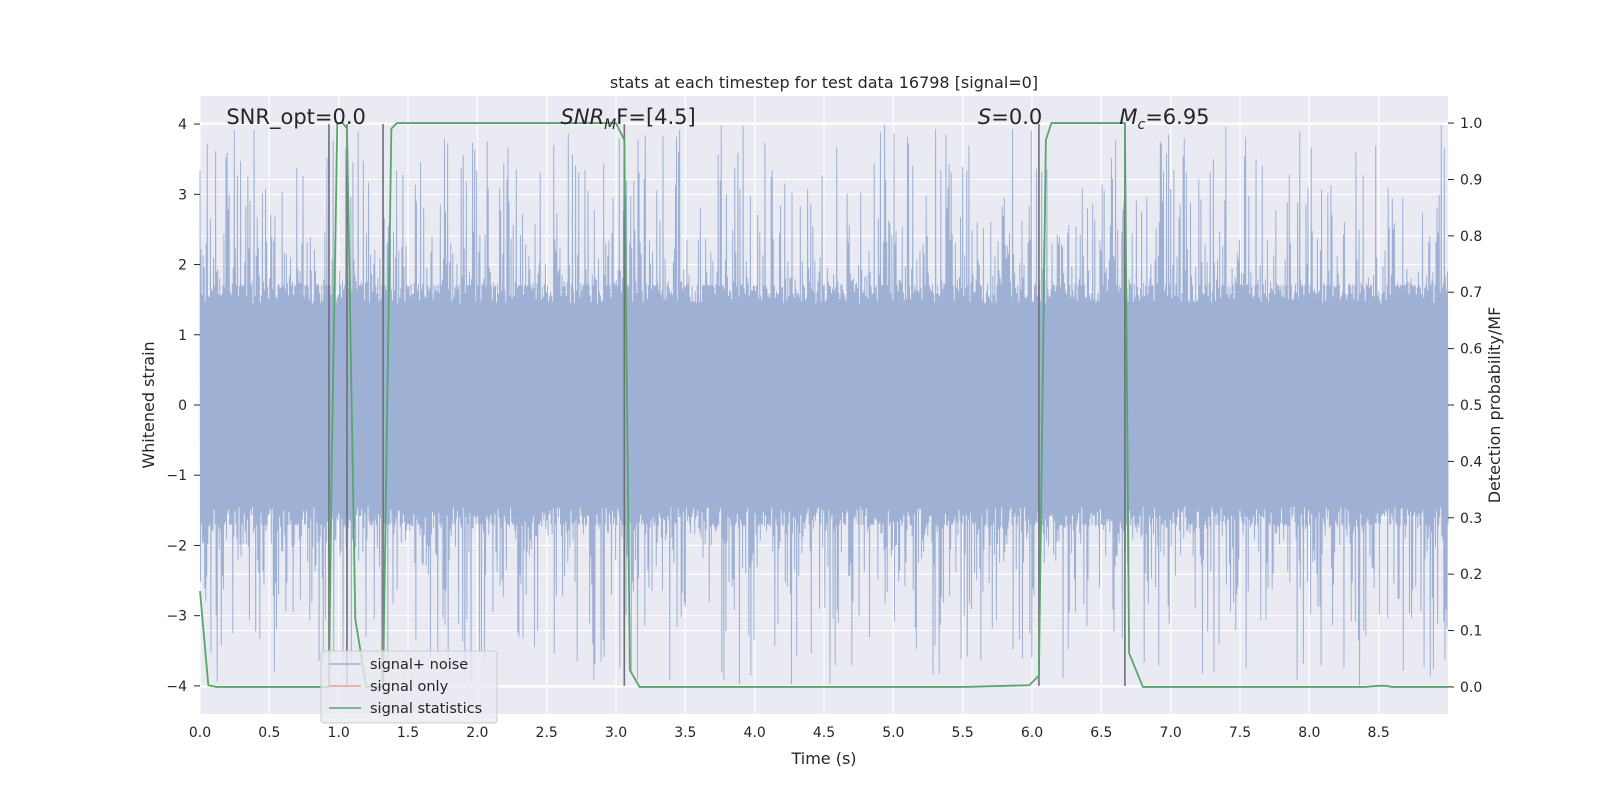 This screenshot has height=800, width=1600. Describe the element at coordinates (426, 709) in the screenshot. I see `legend-label-signal-statistics: signal statistics` at that location.